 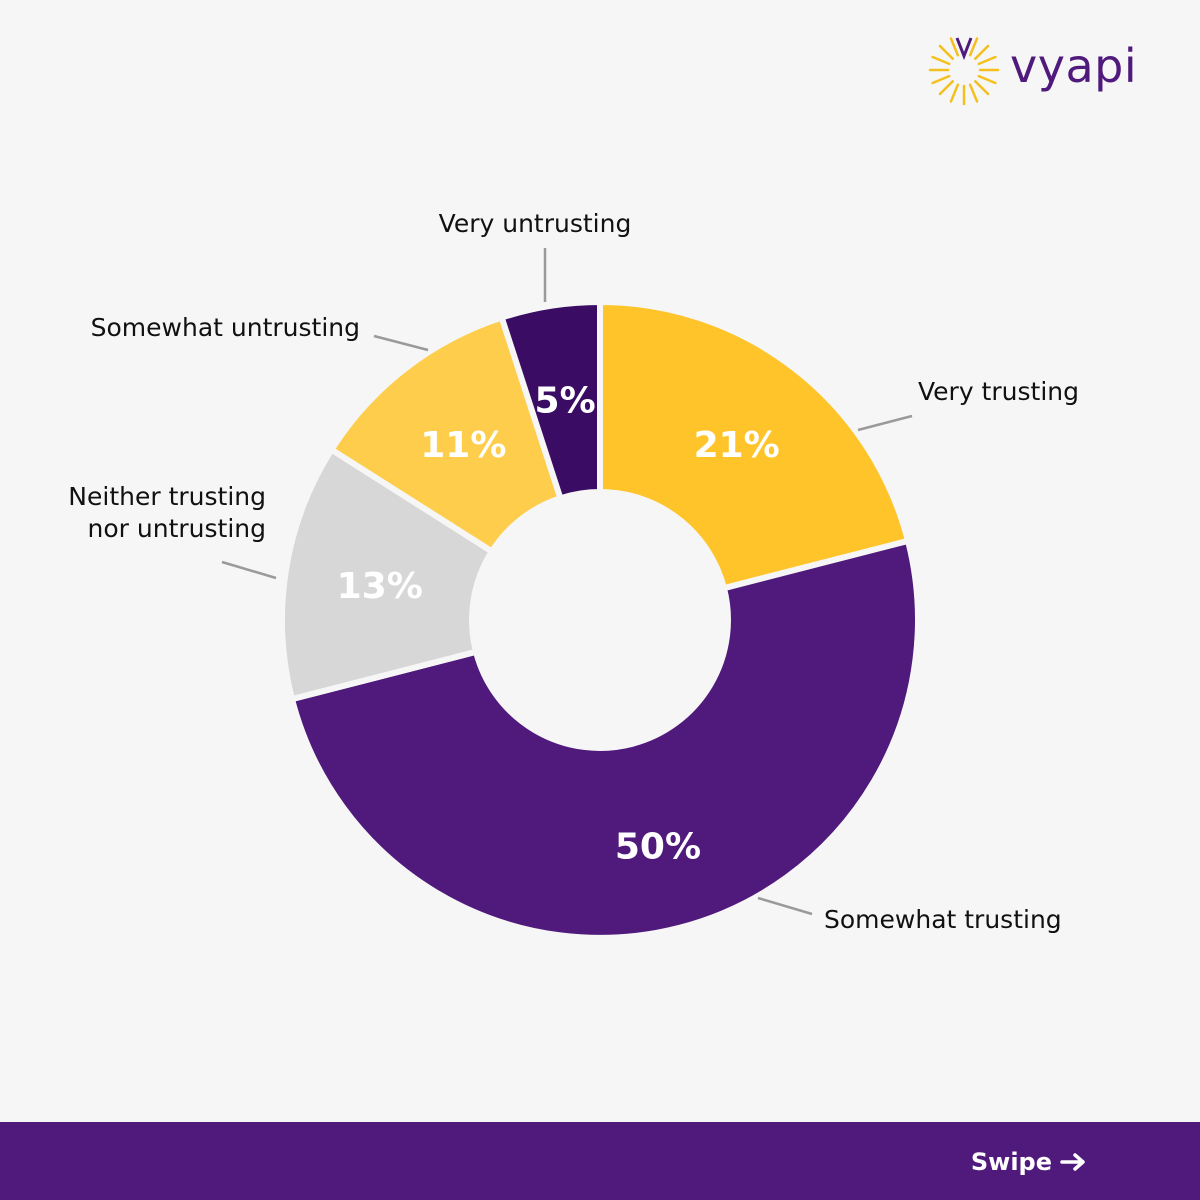 What do you see at coordinates (380, 586) in the screenshot?
I see `value-label-neither-trusting-nor-untrusting: 13%` at bounding box center [380, 586].